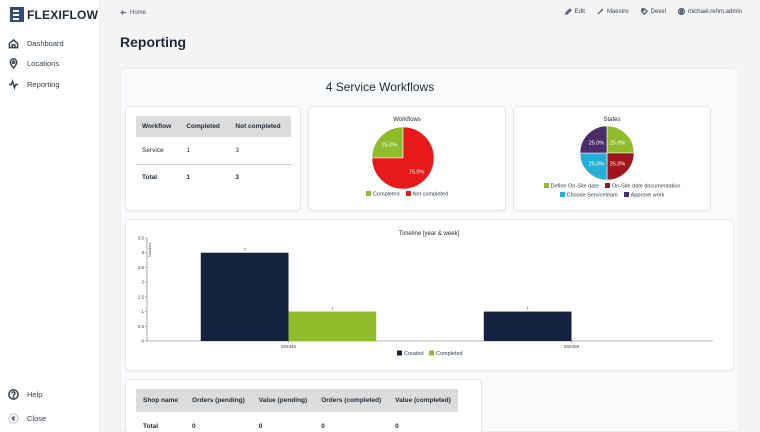  Describe the element at coordinates (45, 43) in the screenshot. I see `sidebar-item-label: Dashboard` at that location.